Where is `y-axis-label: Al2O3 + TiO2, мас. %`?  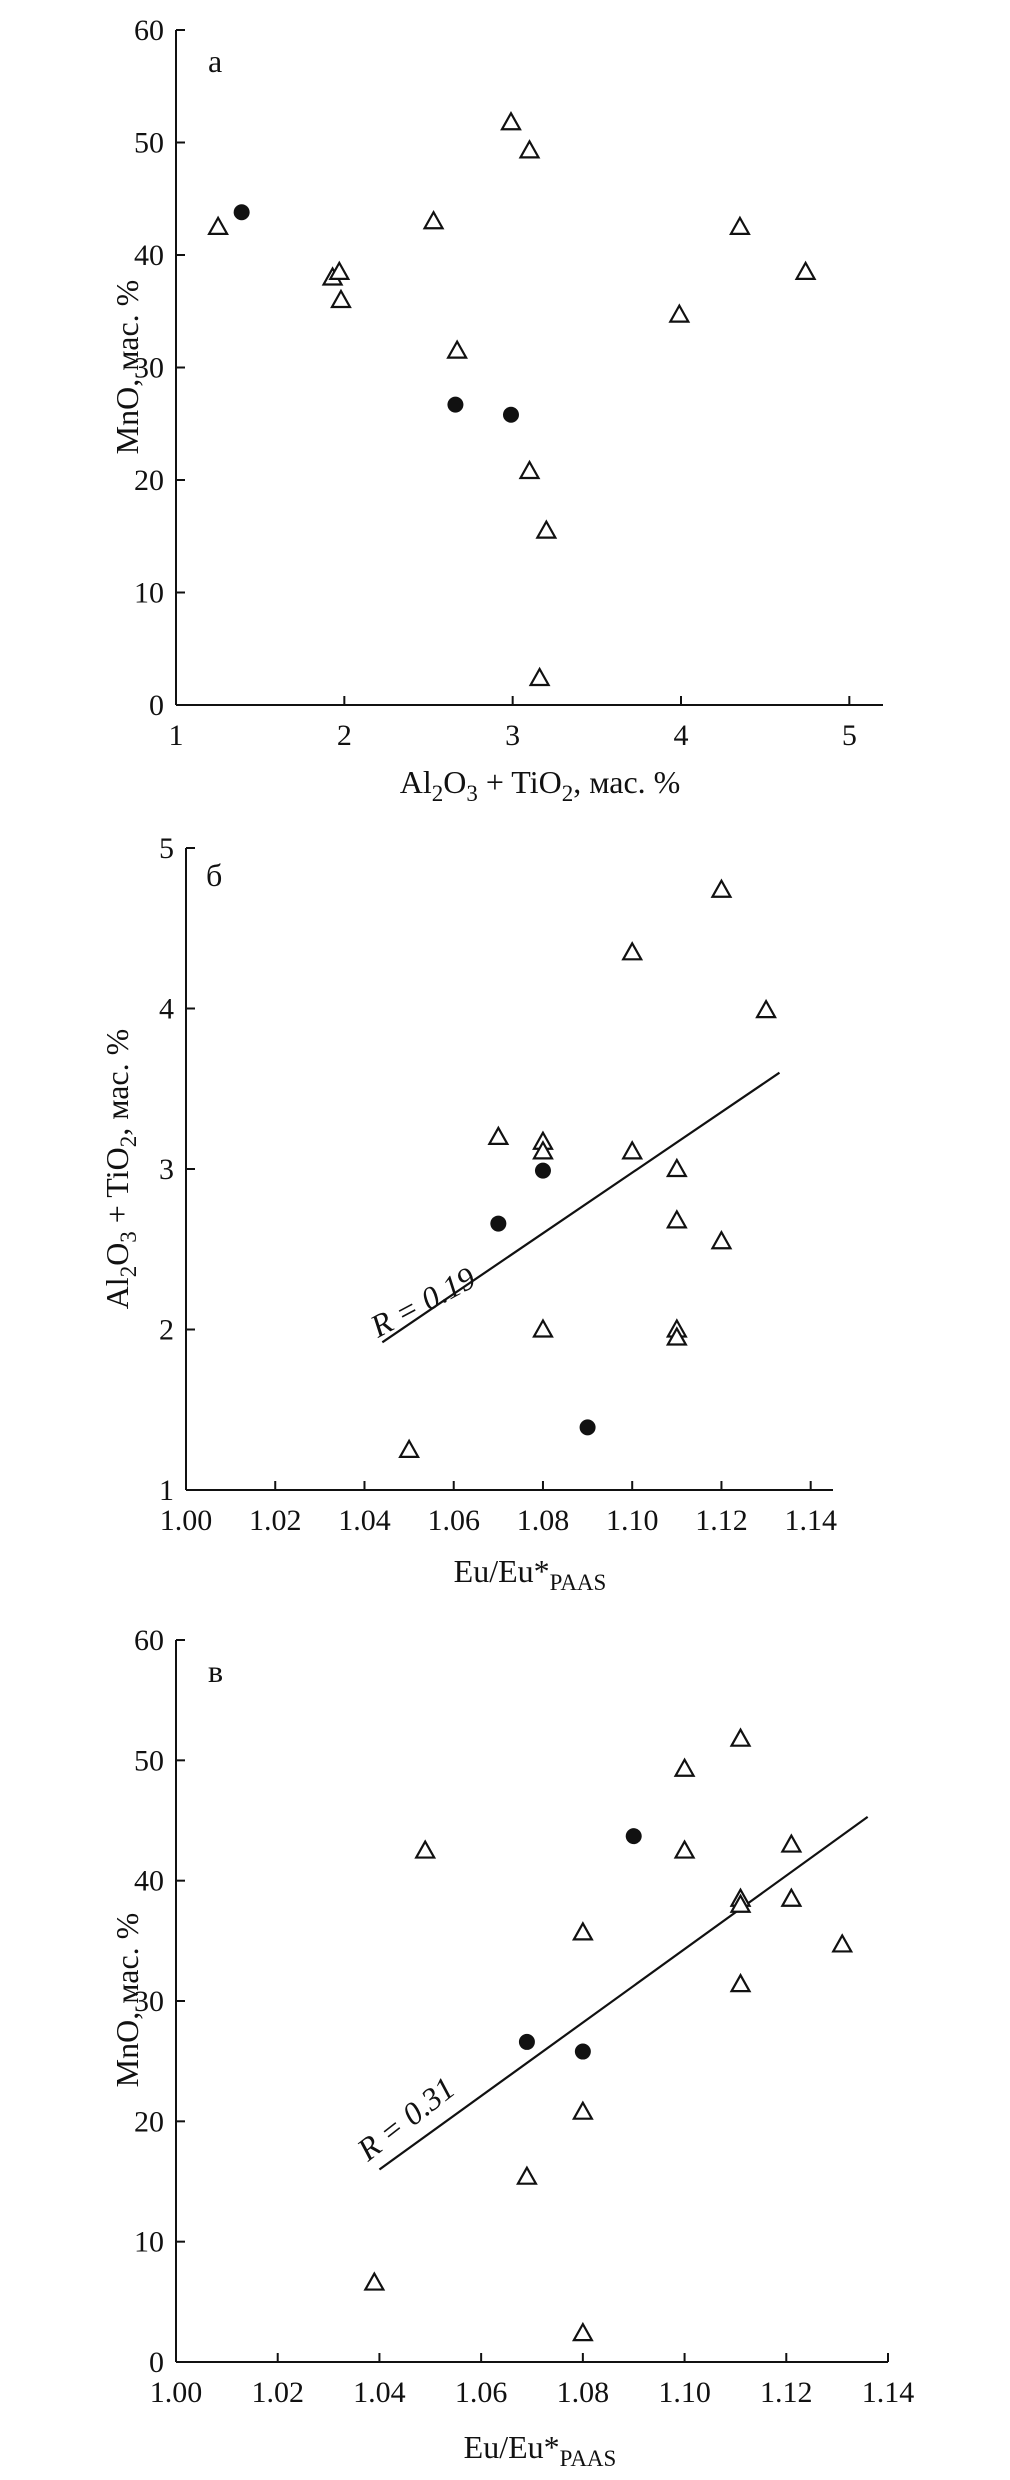 y-axis-label: Al2O3 + TiO2, мас. % is located at coordinates (120, 1169).